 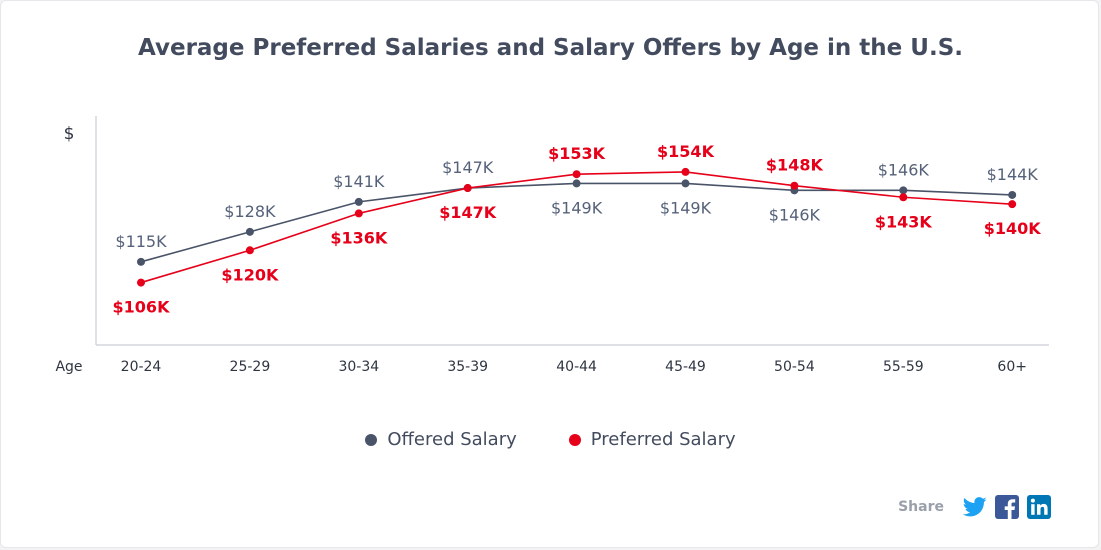 I want to click on x-tick-label: 40-44, so click(x=576, y=367).